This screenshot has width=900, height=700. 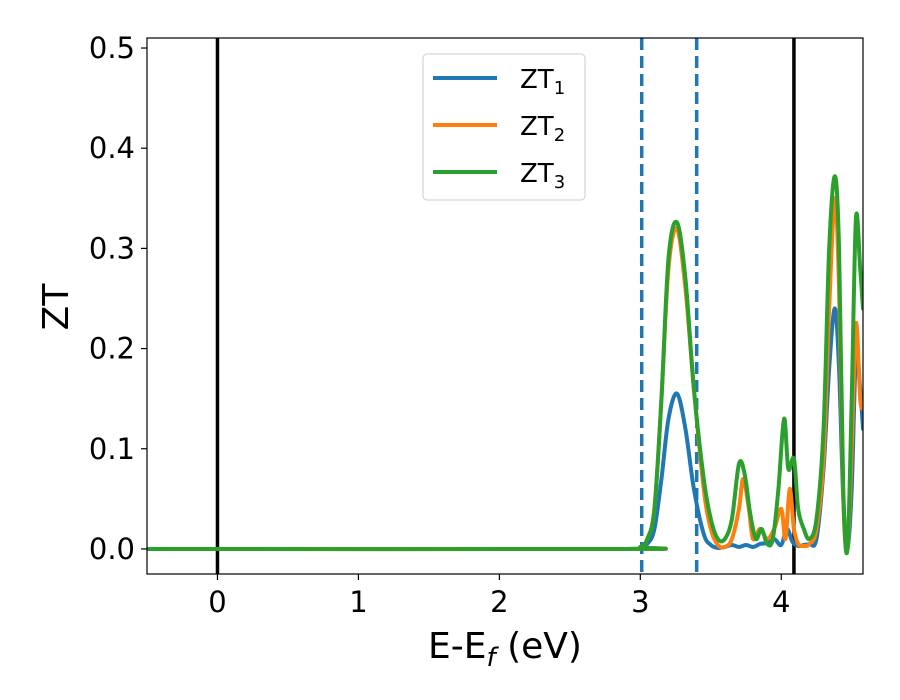 I want to click on x-axis-title: E-Ef (eV), so click(x=505, y=649).